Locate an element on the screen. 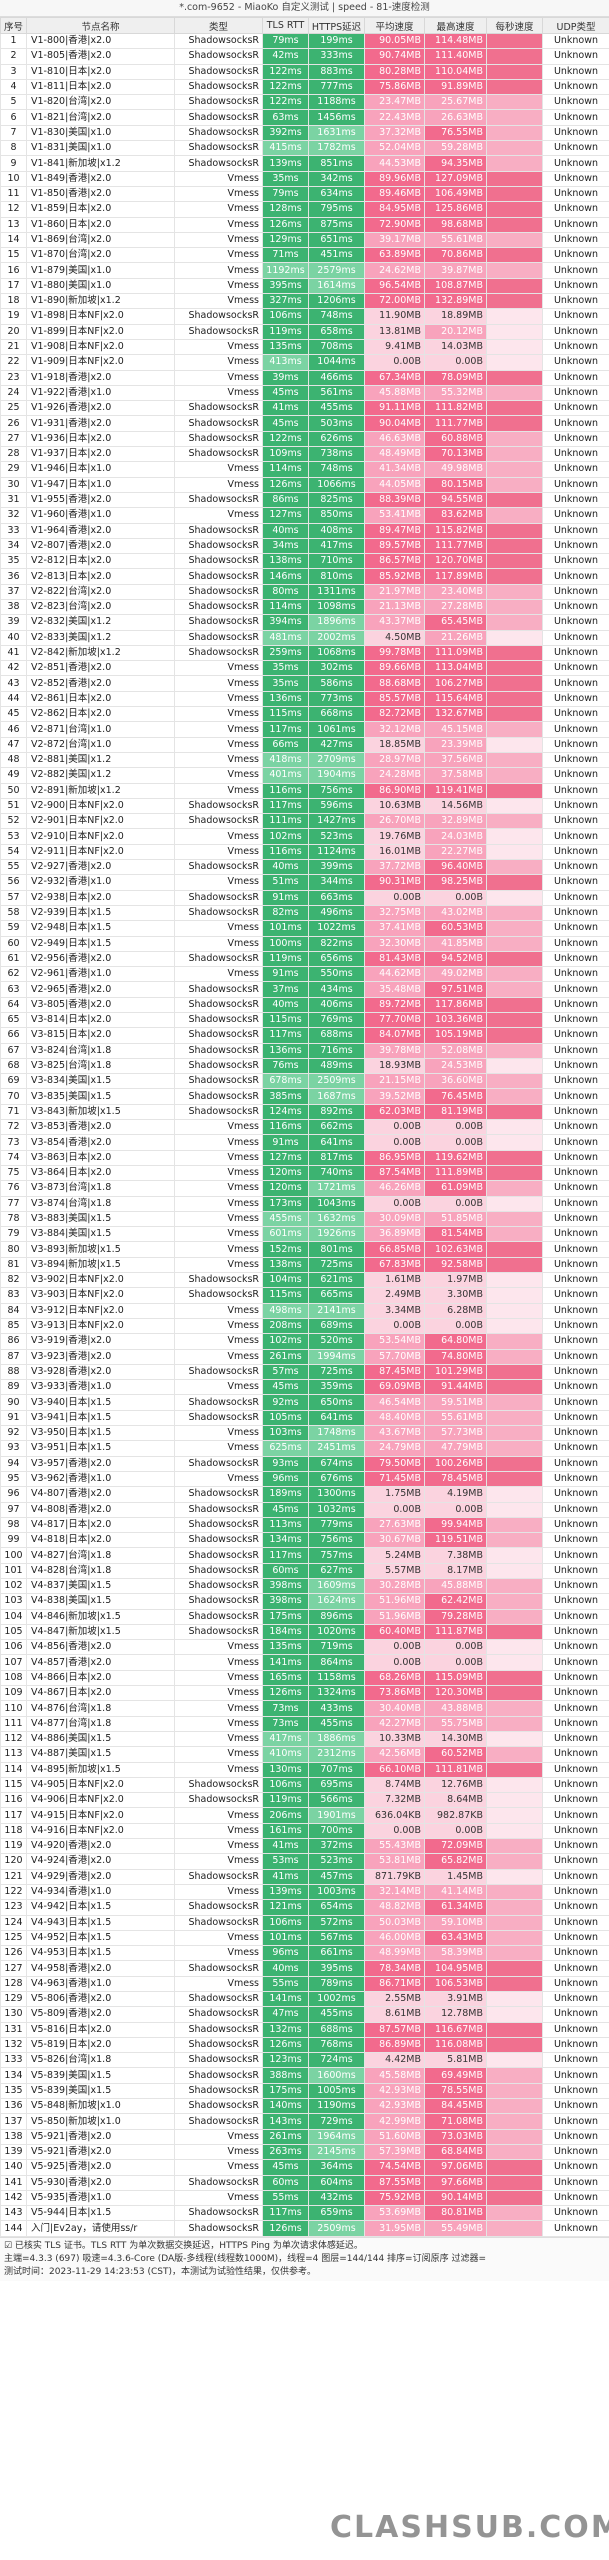 Image resolution: width=609 pixels, height=2560 pixels. avg-speed: 3.34MB is located at coordinates (394, 1310).